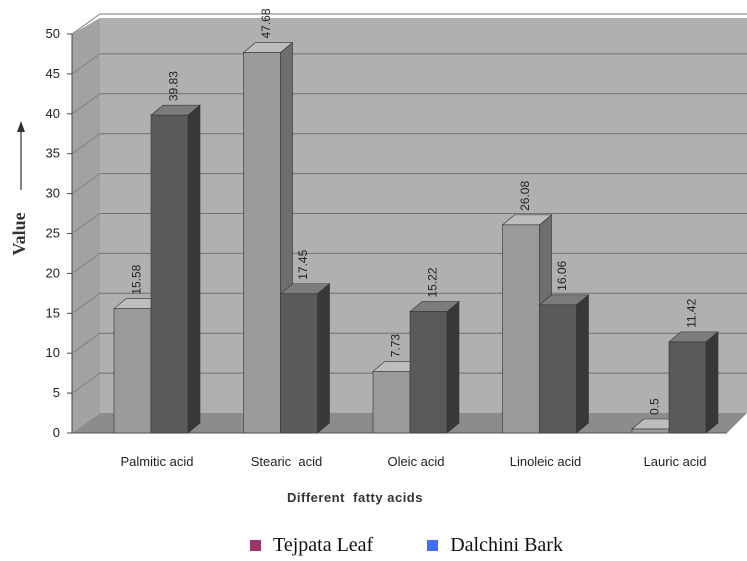  What do you see at coordinates (266, 23) in the screenshot?
I see `data-label-1-2: 47.68` at bounding box center [266, 23].